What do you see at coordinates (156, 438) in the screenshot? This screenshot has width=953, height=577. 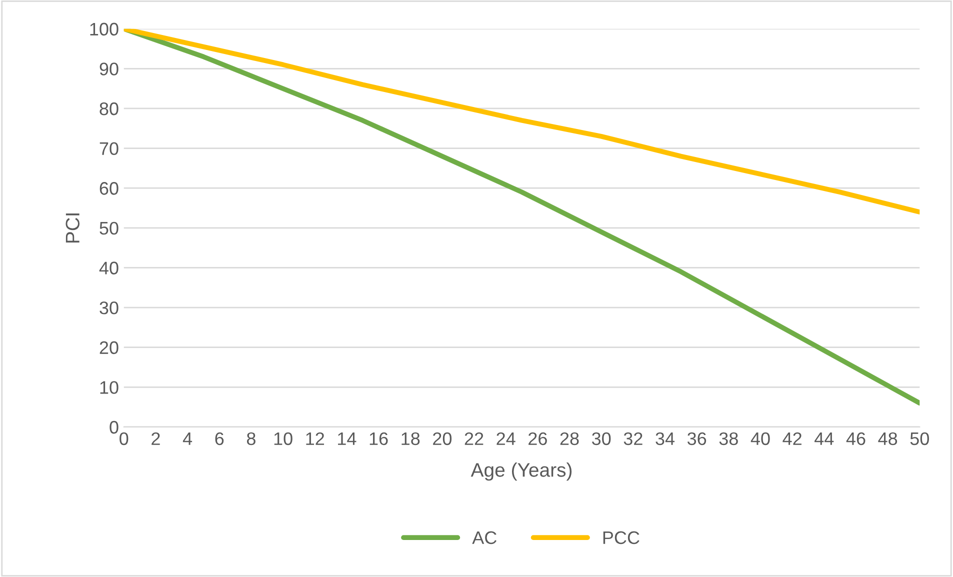 I see `x-tick-label: 2` at bounding box center [156, 438].